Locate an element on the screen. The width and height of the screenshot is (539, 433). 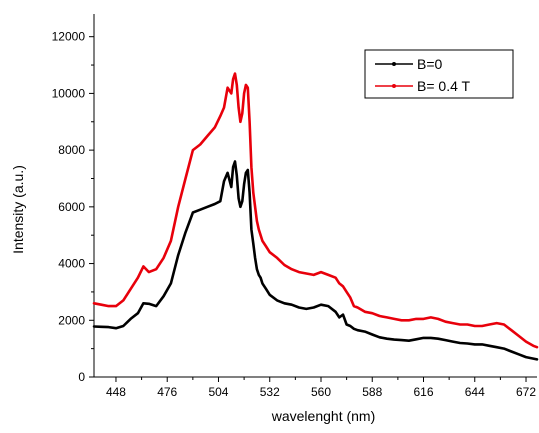
x-tick-label: 616 is located at coordinates (423, 392).